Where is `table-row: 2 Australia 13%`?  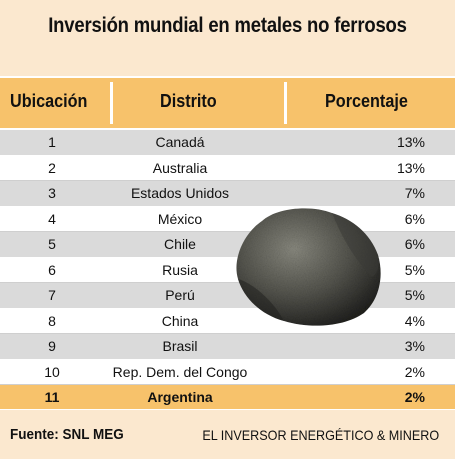 table-row: 2 Australia 13% is located at coordinates (227, 168).